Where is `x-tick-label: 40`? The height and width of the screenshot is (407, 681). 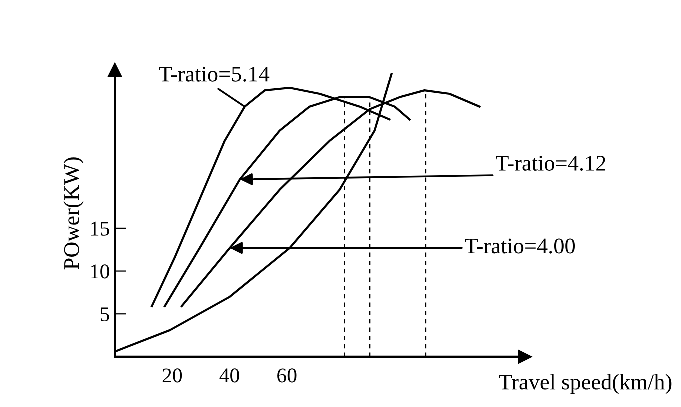 x-tick-label: 40 is located at coordinates (230, 375).